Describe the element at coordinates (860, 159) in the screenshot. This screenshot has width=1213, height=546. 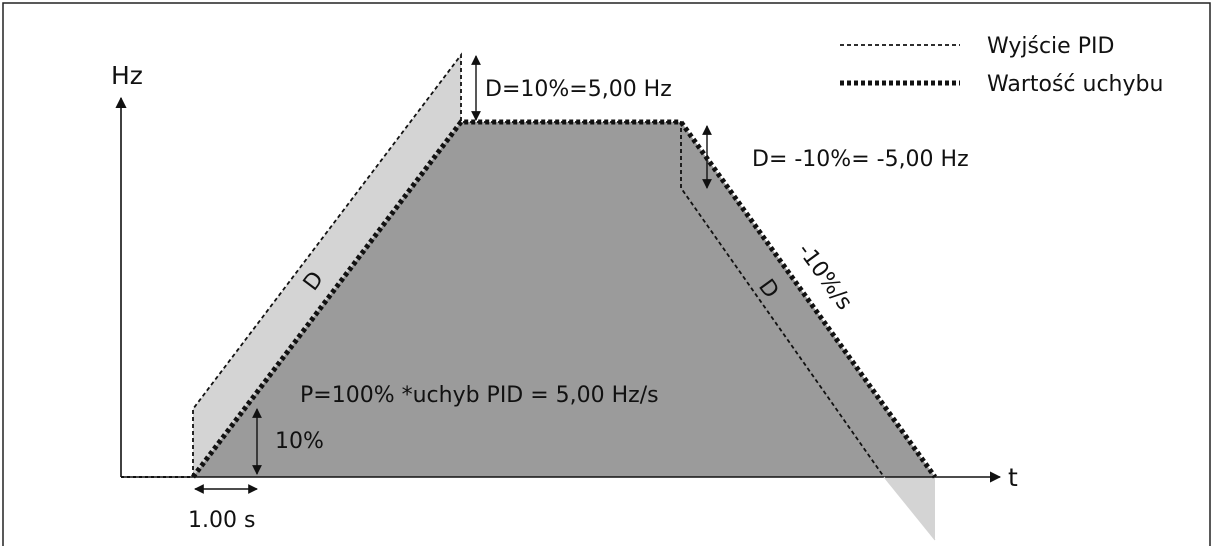
I see `d-right-label: D= -10%= -5,00 Hz` at that location.